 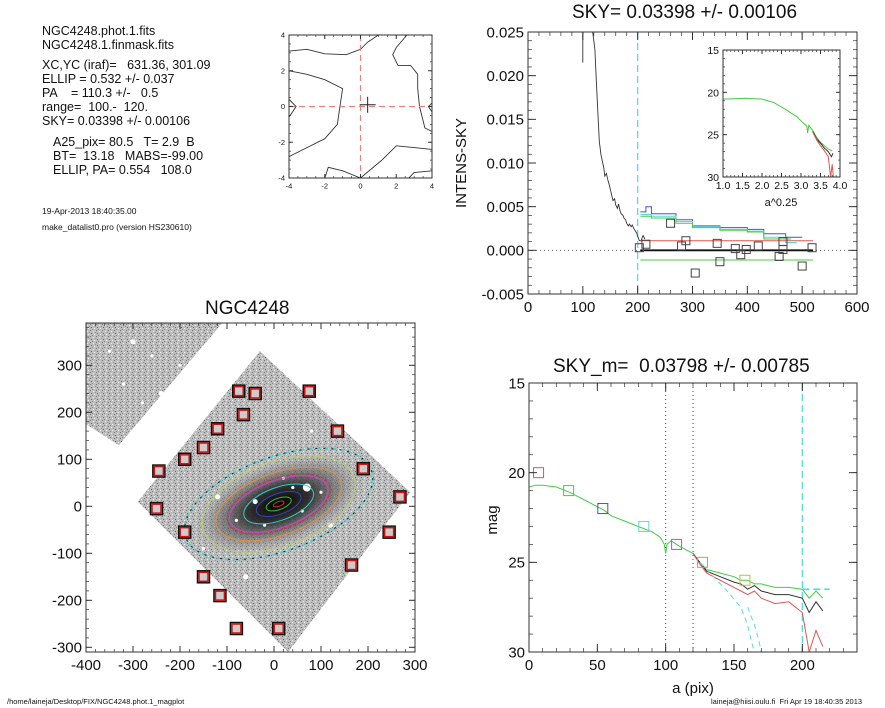 I want to click on y-tick-label: 2, so click(x=283, y=70).